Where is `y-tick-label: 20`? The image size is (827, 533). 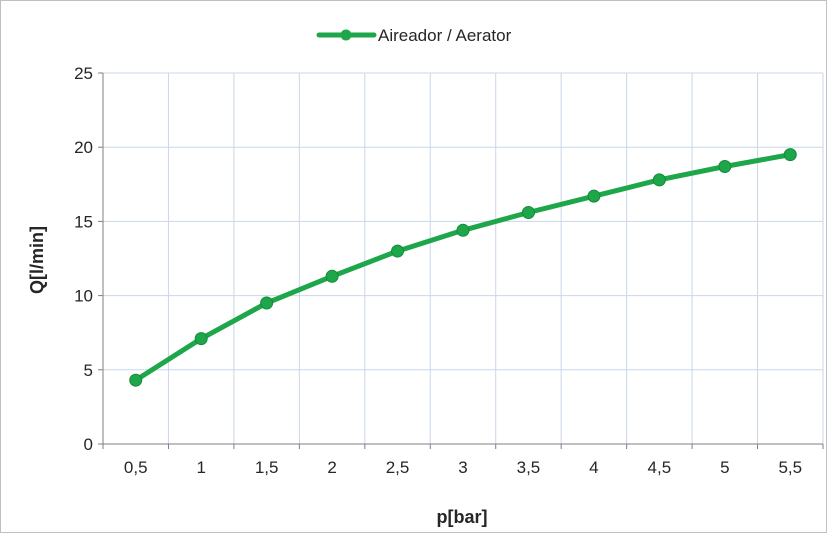 y-tick-label: 20 is located at coordinates (83, 147).